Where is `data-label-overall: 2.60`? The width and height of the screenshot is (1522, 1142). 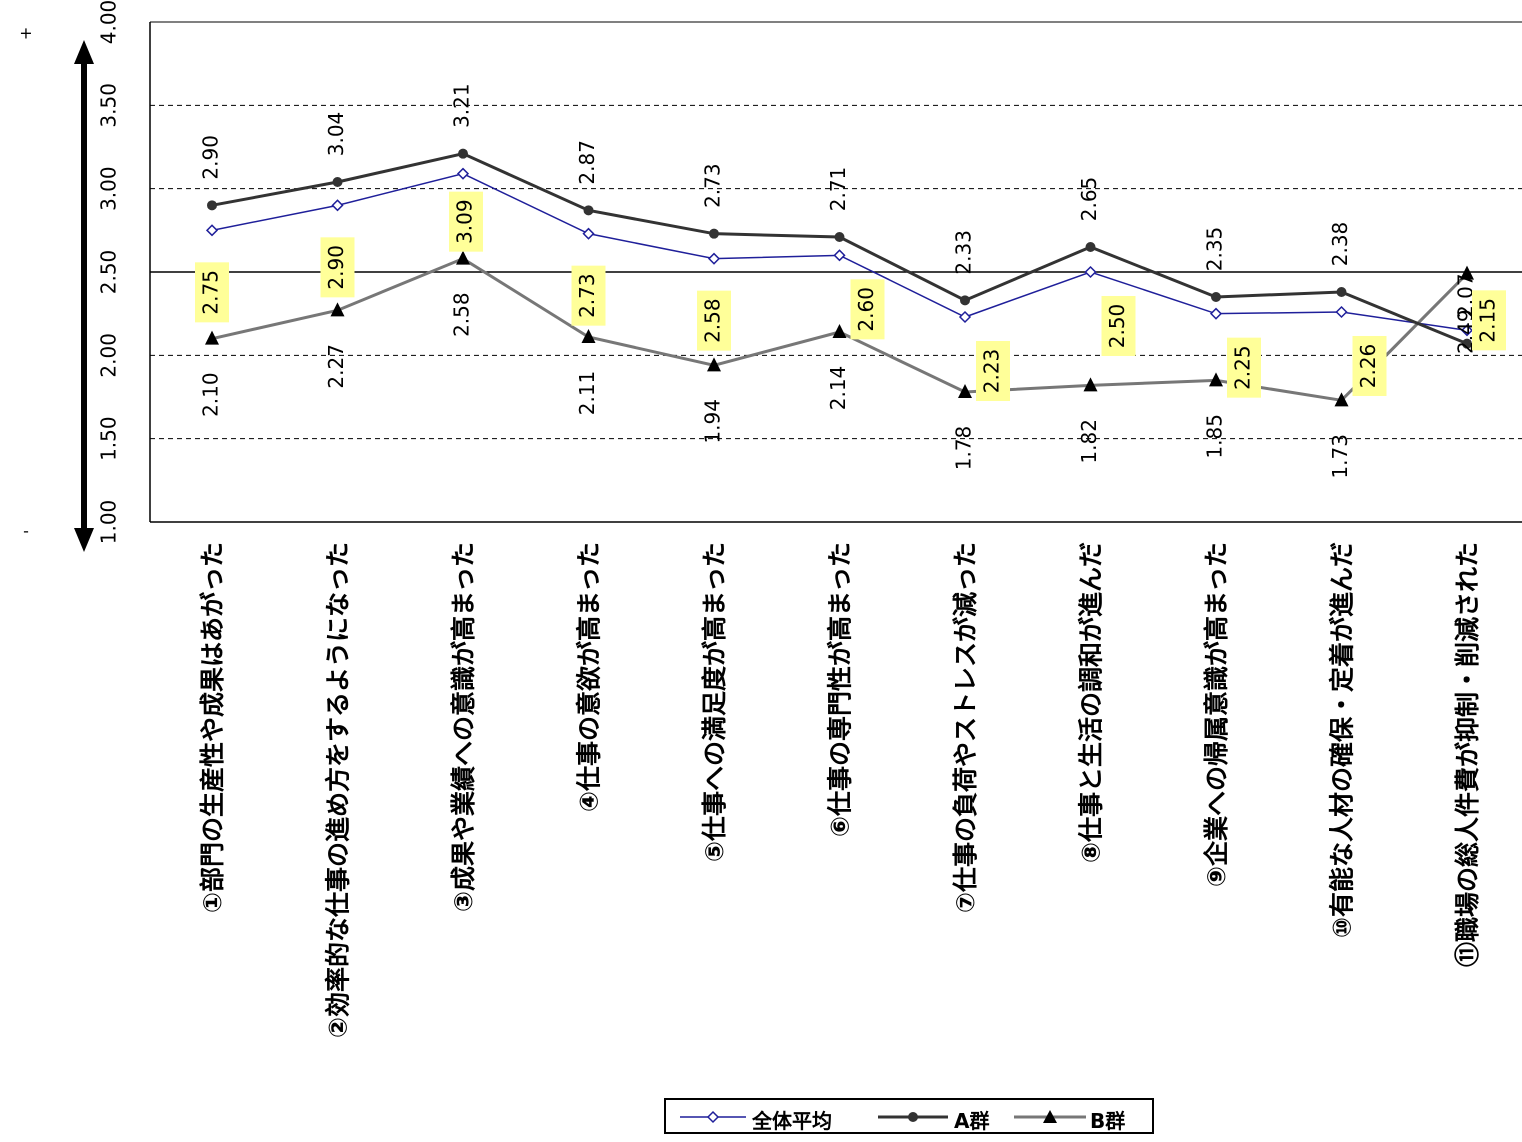 data-label-overall: 2.60 is located at coordinates (866, 309).